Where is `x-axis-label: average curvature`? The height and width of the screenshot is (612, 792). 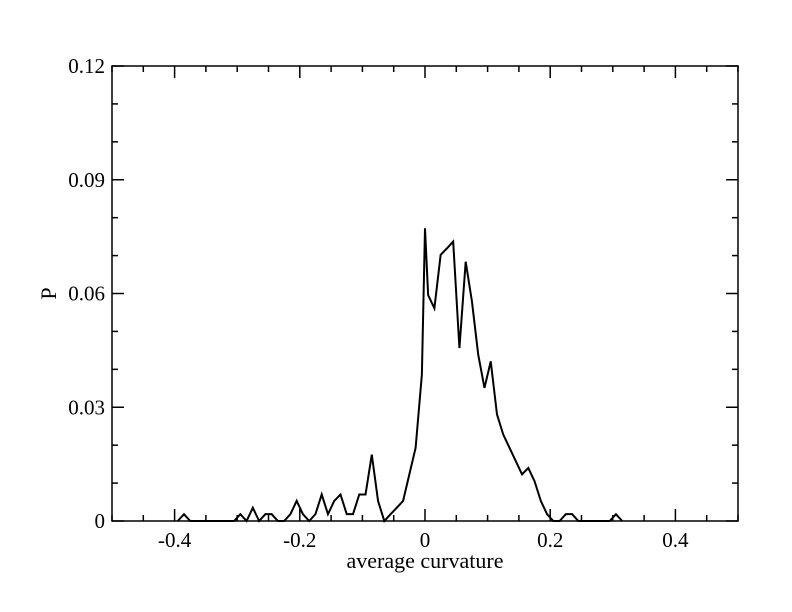
x-axis-label: average curvature is located at coordinates (425, 560).